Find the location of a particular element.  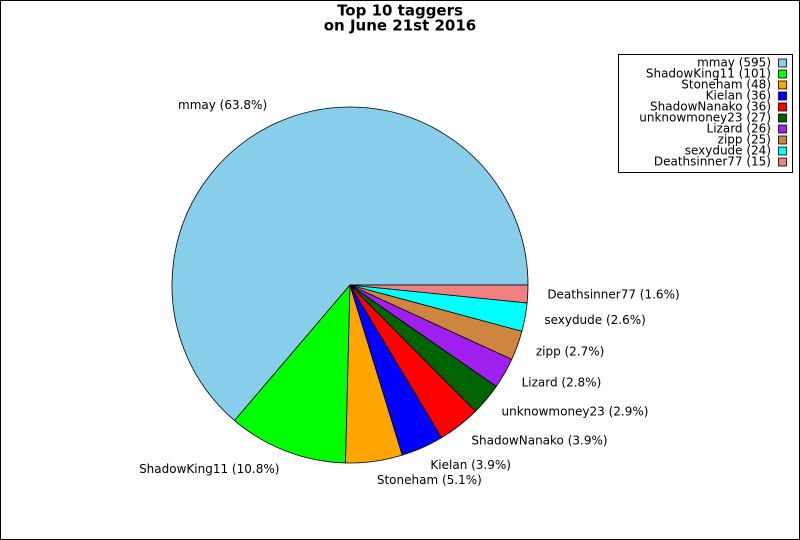

slice-label: Stoneham (5.1%) is located at coordinates (429, 480).